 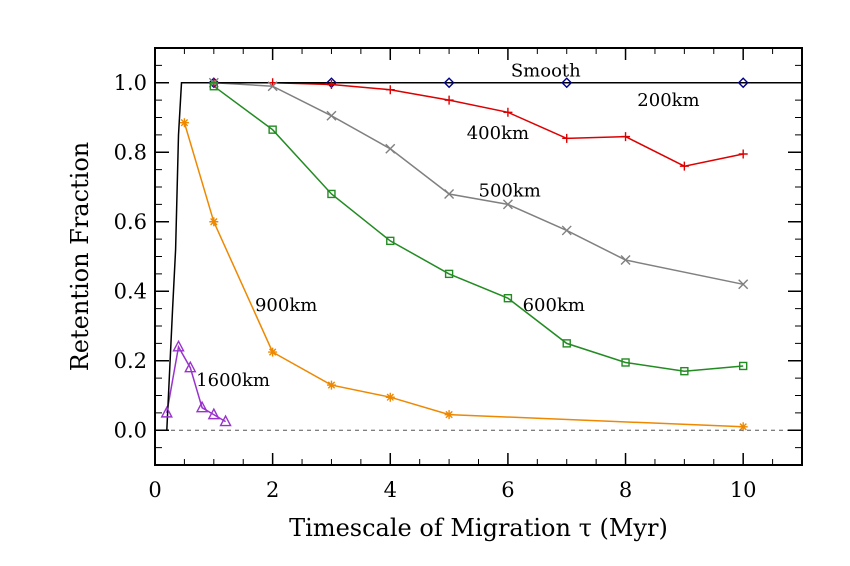 I want to click on y-axis-title: Retention Fraction, so click(x=80, y=257).